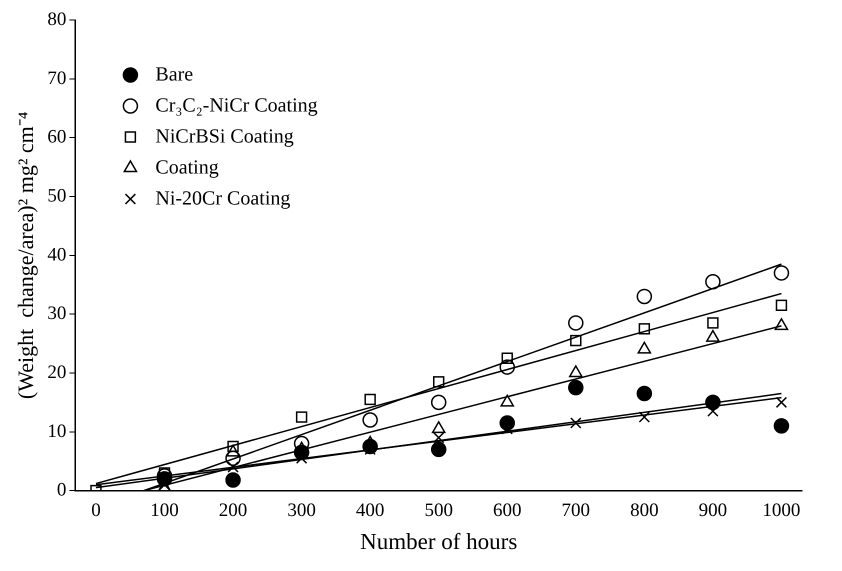 This screenshot has height=571, width=842. I want to click on y-tick-label: 80, so click(56, 19).